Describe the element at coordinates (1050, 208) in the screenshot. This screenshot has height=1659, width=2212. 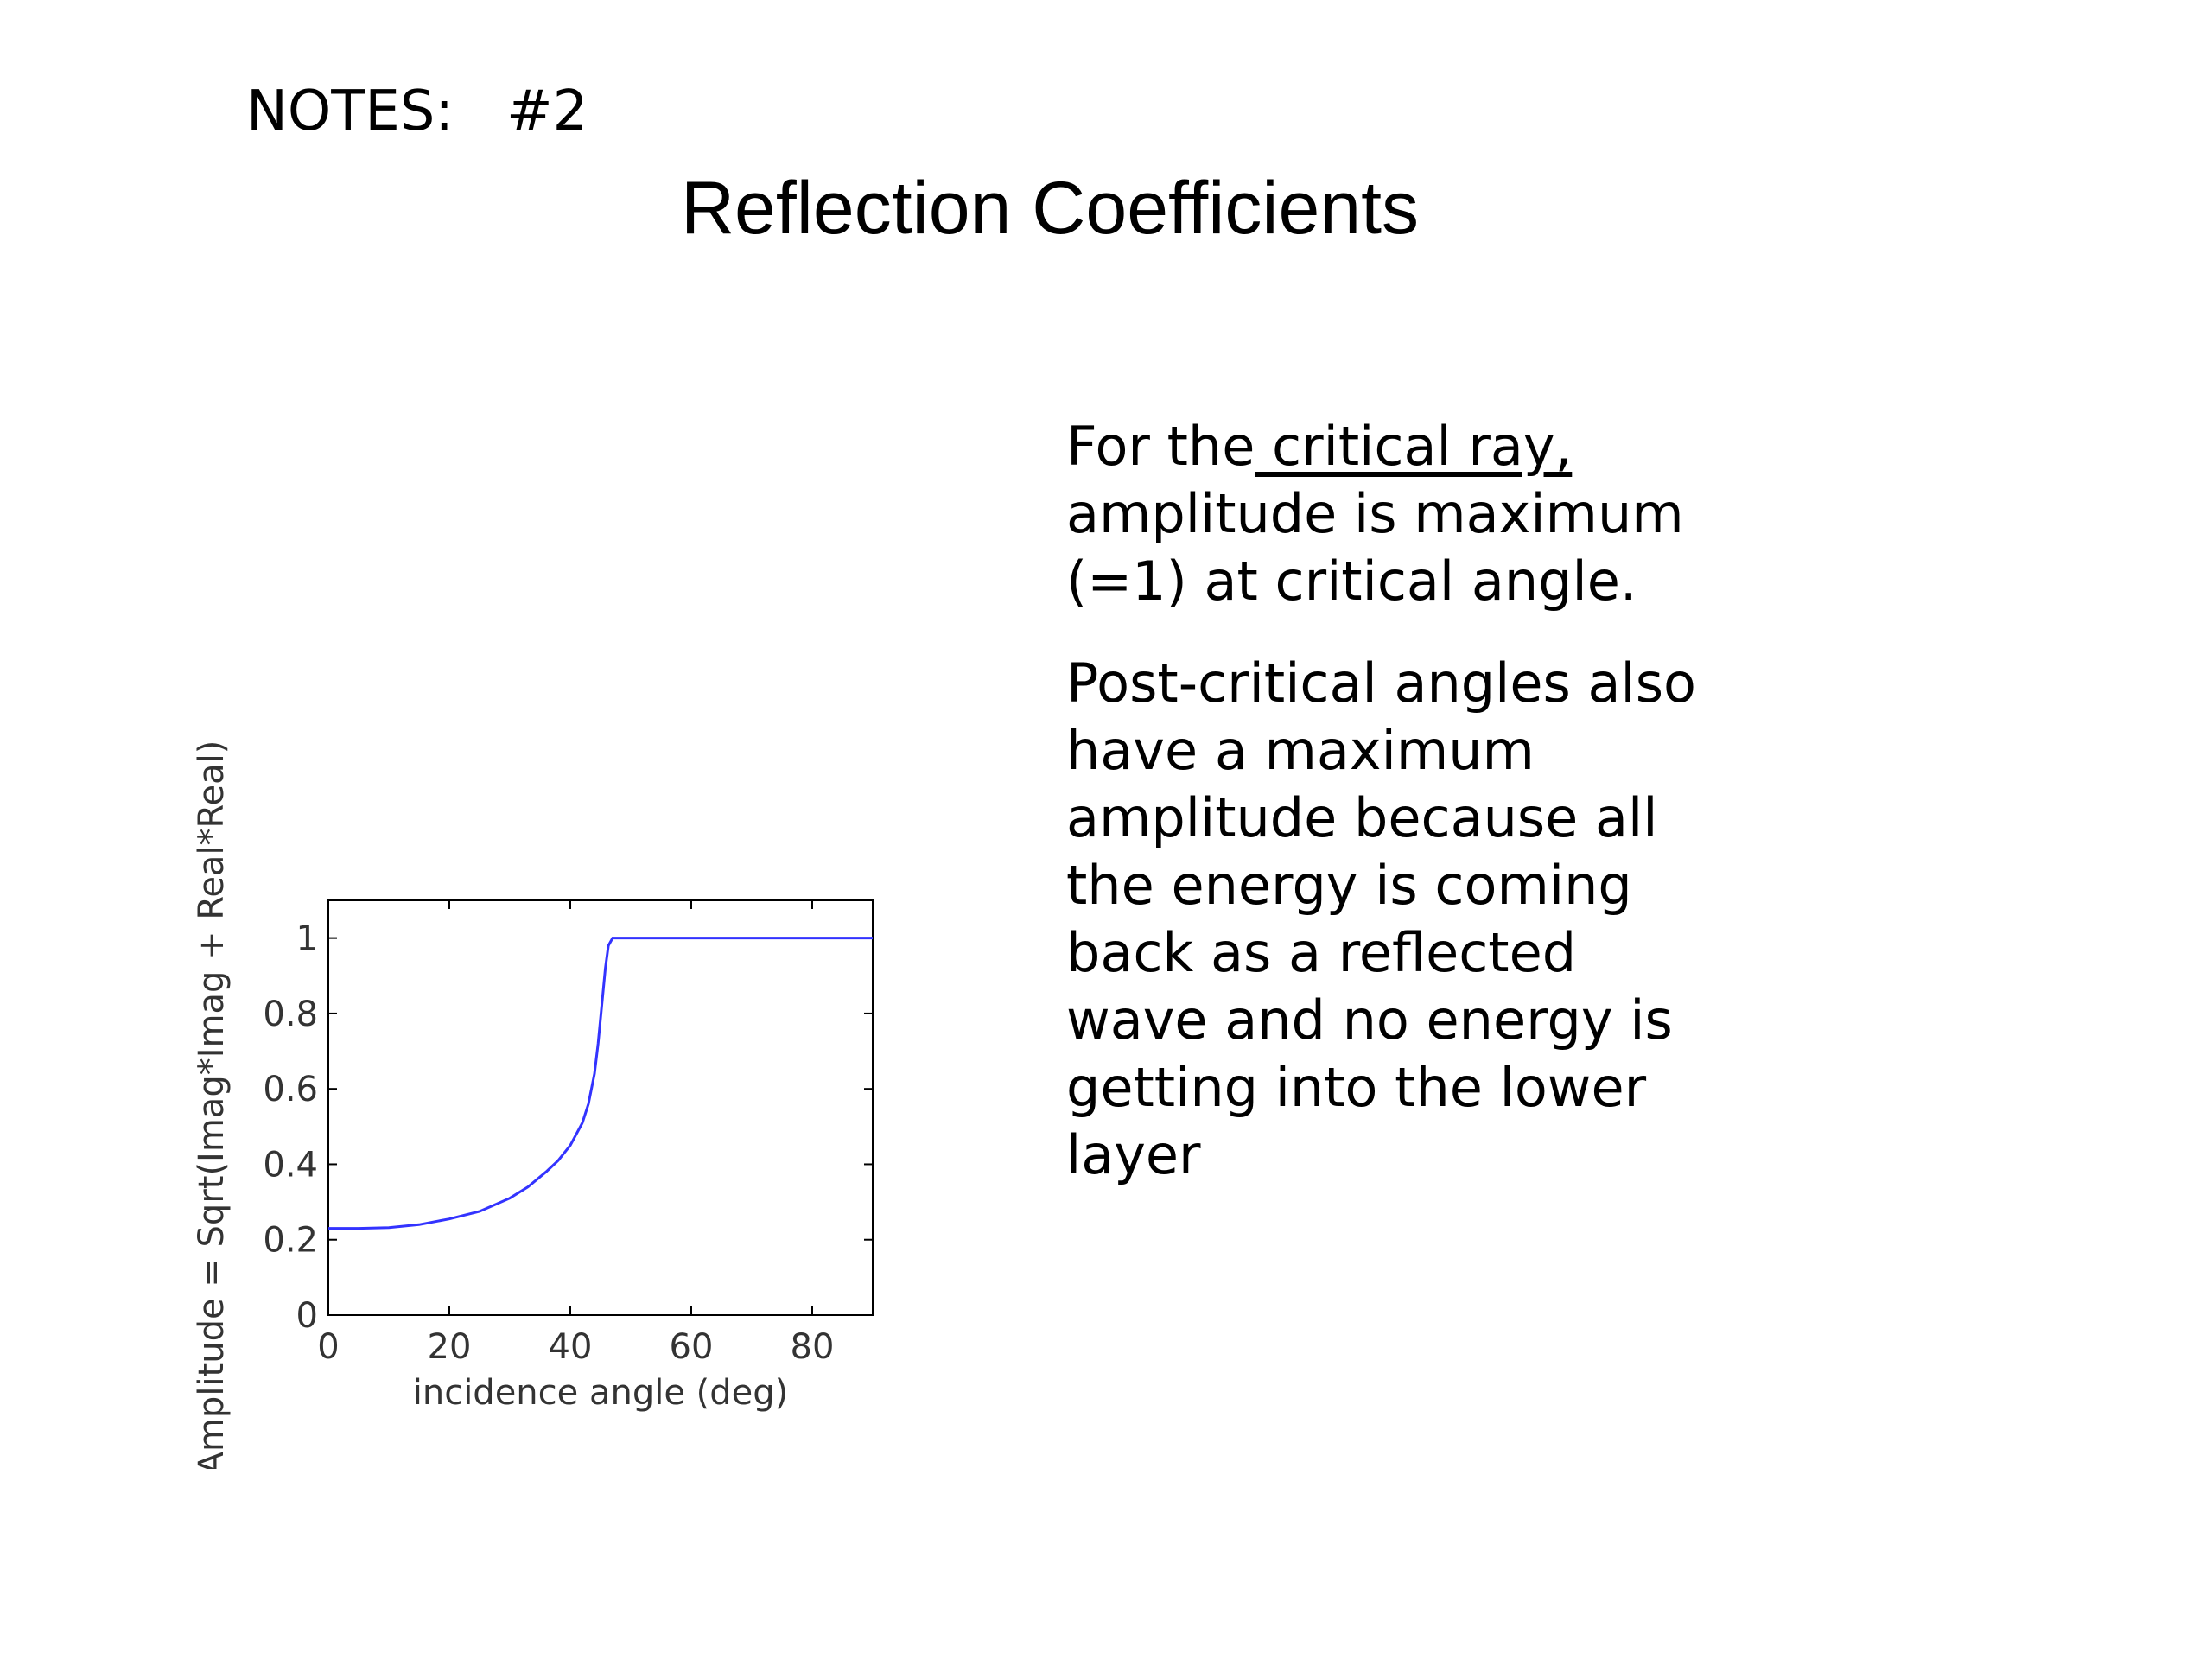
I see `slide-title: Reflection Coefficients` at that location.